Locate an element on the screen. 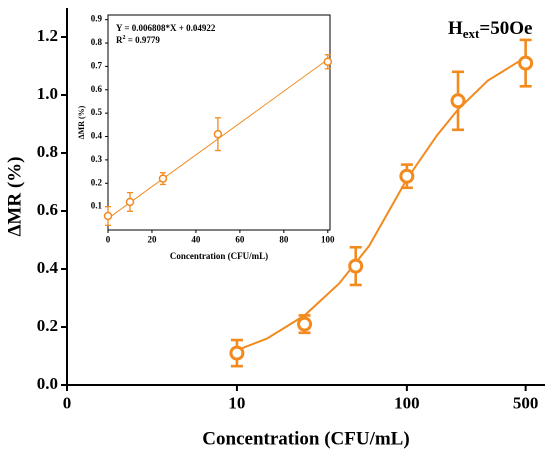 This screenshot has width=550, height=456. text-part: =50Oe is located at coordinates (505, 28).